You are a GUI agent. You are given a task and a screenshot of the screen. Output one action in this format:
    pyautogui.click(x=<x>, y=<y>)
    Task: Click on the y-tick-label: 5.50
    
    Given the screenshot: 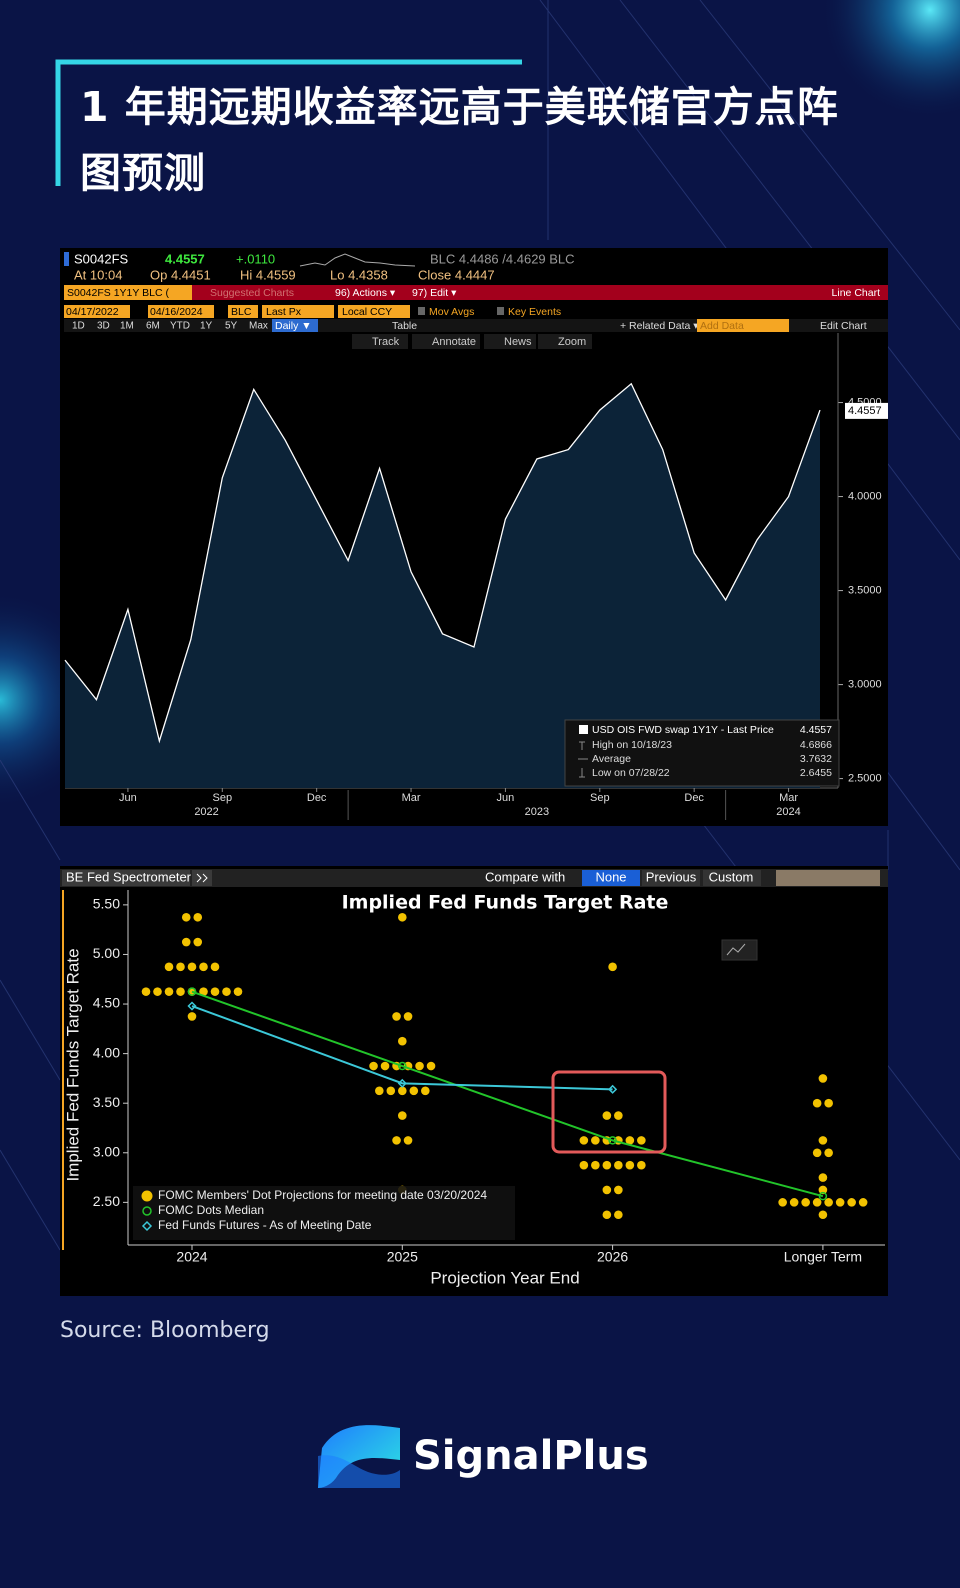 What is the action you would take?
    pyautogui.click(x=106, y=904)
    